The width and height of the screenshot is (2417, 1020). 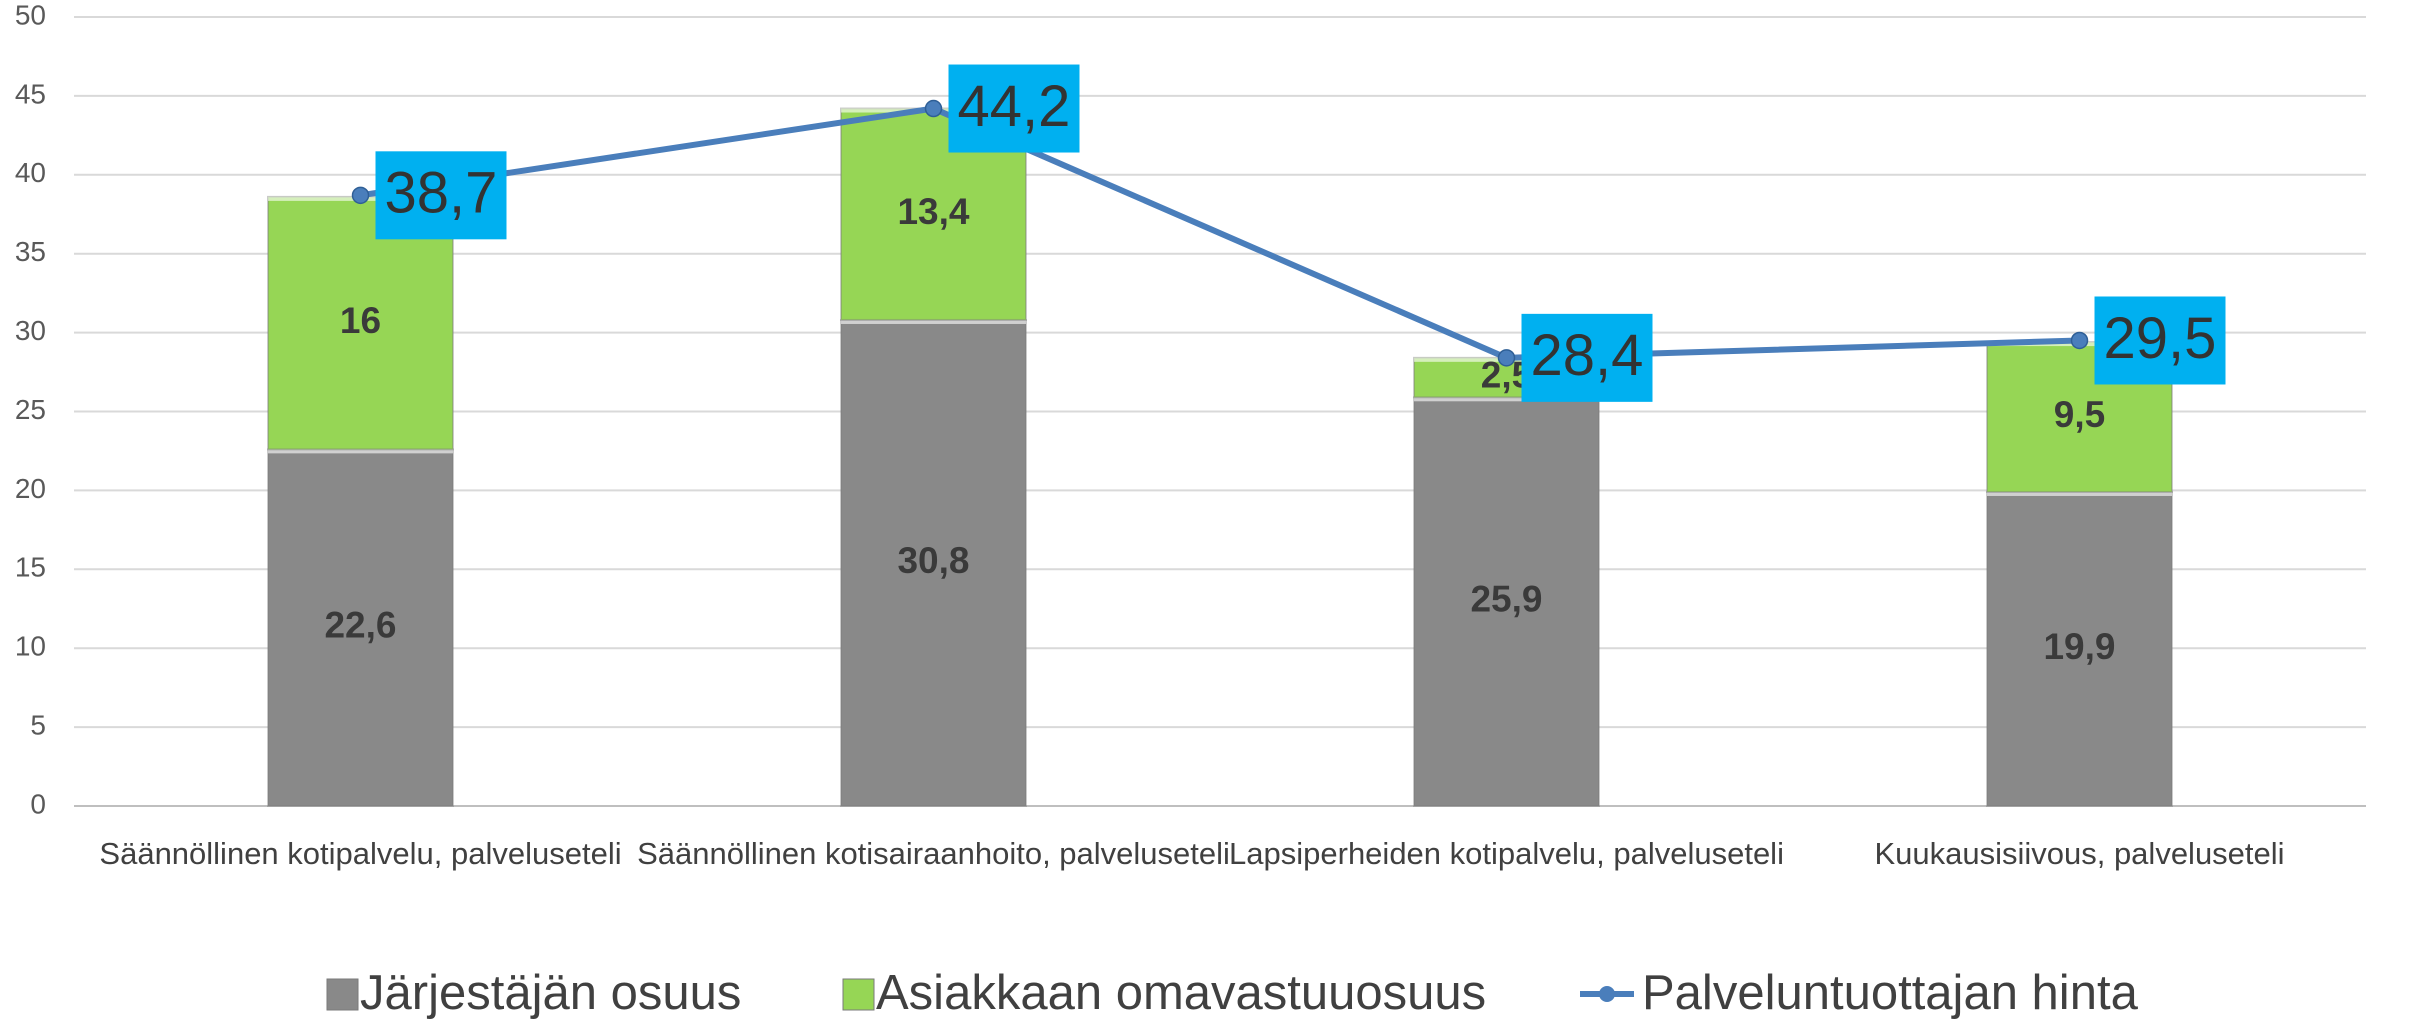 I want to click on y-tick-label: 40, so click(x=30, y=172).